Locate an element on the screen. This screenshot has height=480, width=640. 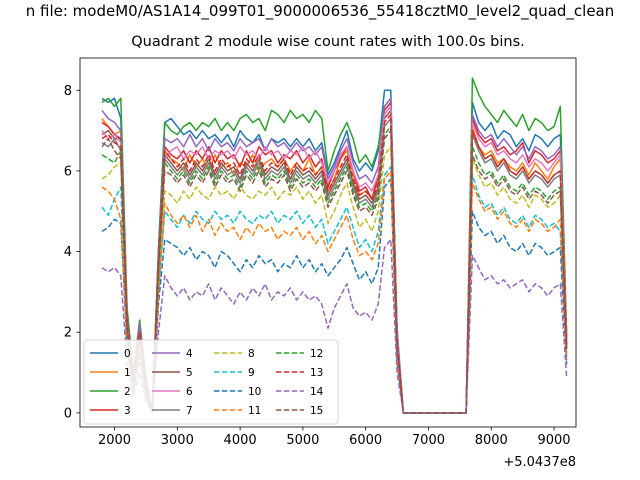
legend-label-0: 0 is located at coordinates (127, 354).